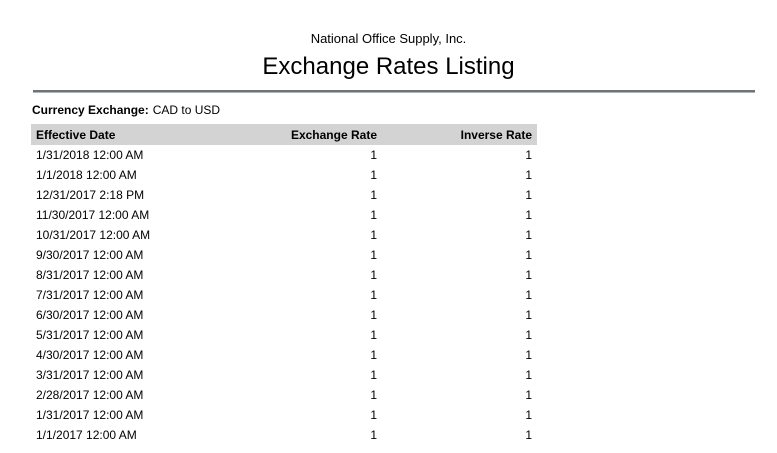  I want to click on header-divider, so click(394, 91).